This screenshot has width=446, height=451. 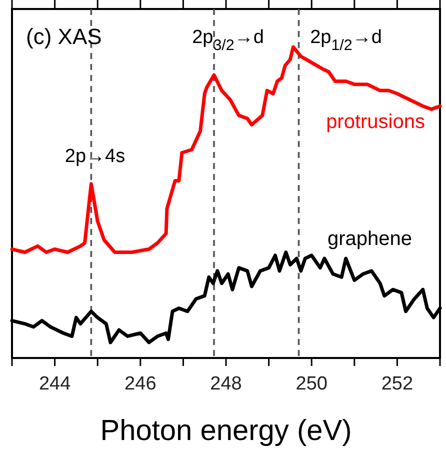 What do you see at coordinates (369, 239) in the screenshot?
I see `series-label: graphene` at bounding box center [369, 239].